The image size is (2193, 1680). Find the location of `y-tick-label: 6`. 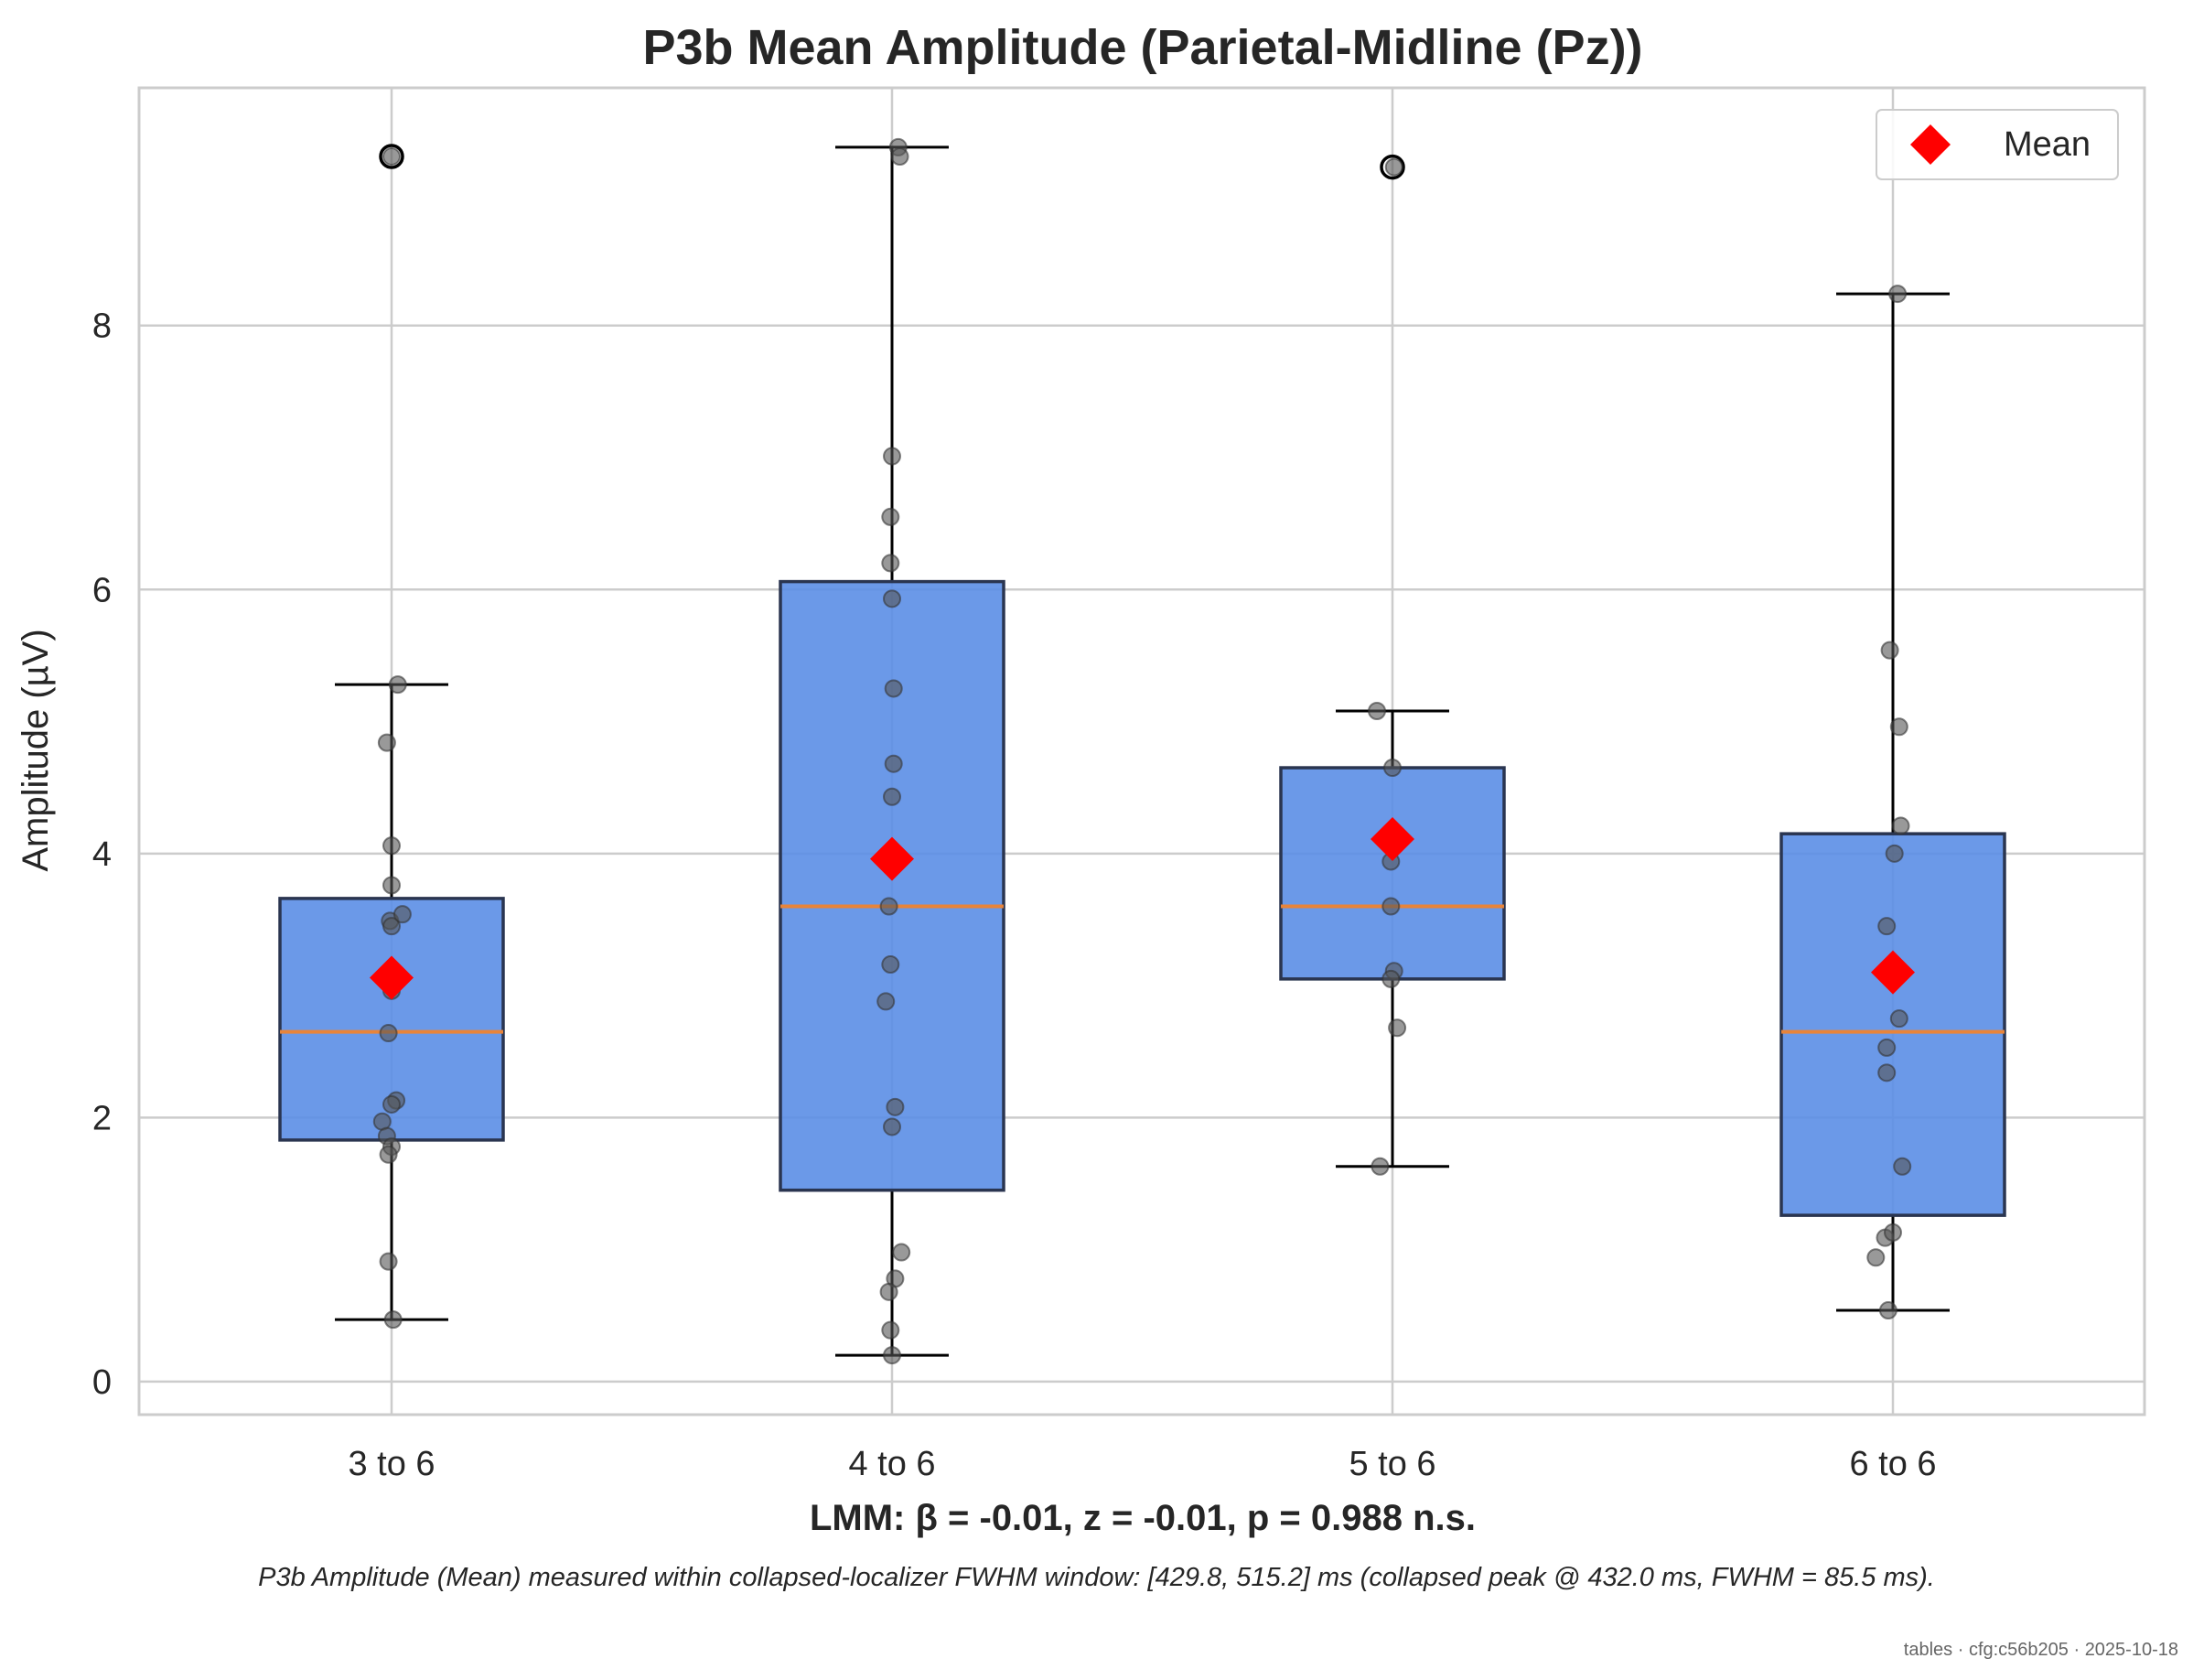

y-tick-label: 6 is located at coordinates (102, 590).